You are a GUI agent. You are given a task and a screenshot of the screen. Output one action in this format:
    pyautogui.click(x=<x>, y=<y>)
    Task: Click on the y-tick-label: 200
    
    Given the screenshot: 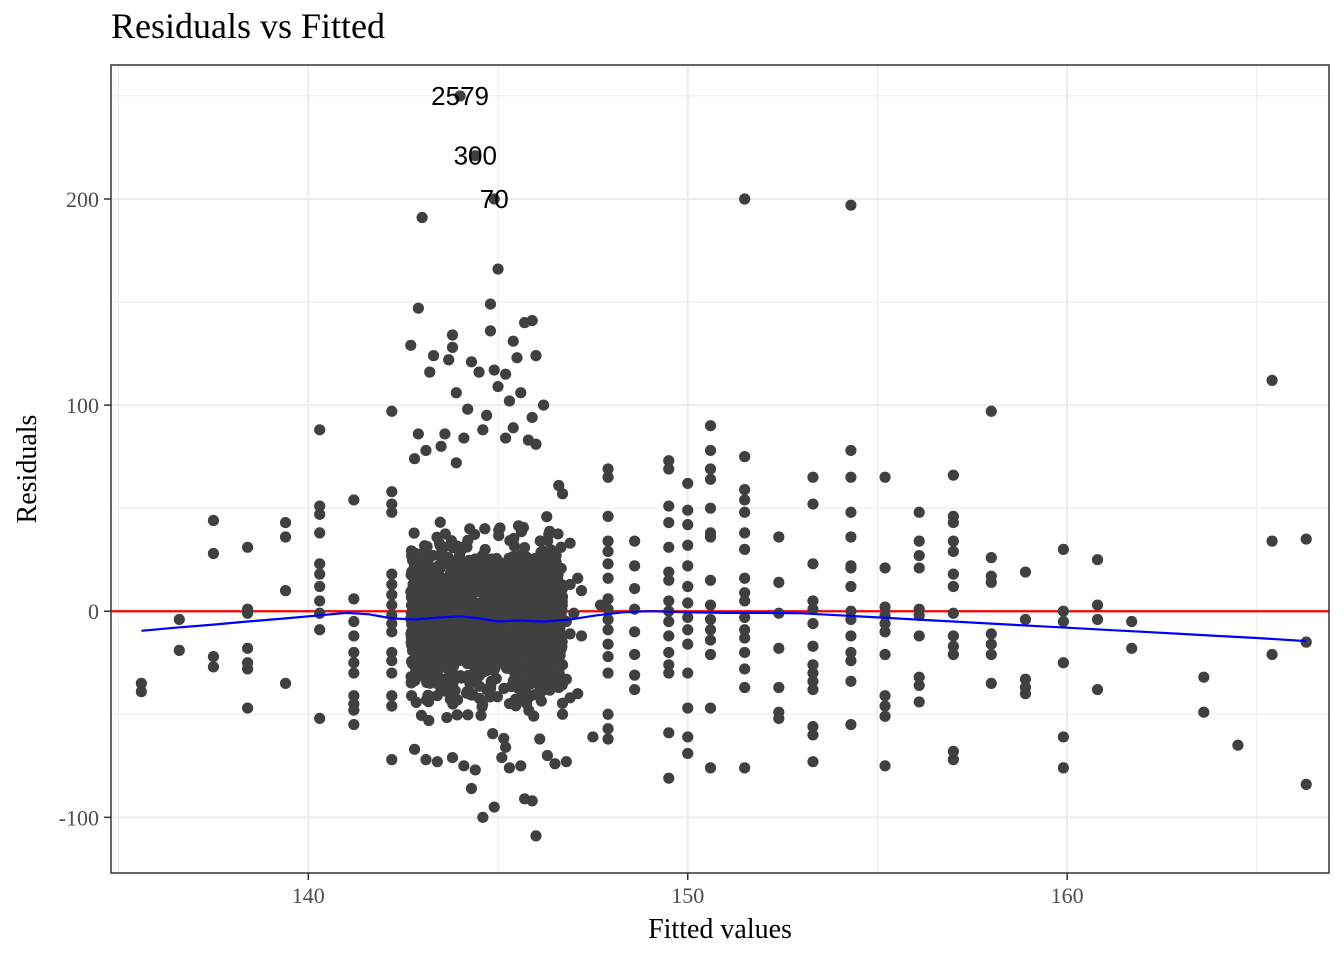 What is the action you would take?
    pyautogui.click(x=82, y=199)
    